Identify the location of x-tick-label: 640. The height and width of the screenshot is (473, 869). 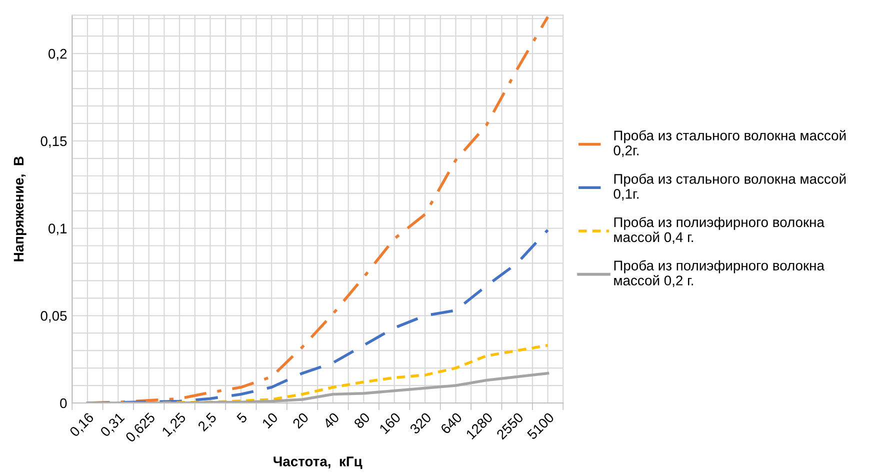
(451, 423).